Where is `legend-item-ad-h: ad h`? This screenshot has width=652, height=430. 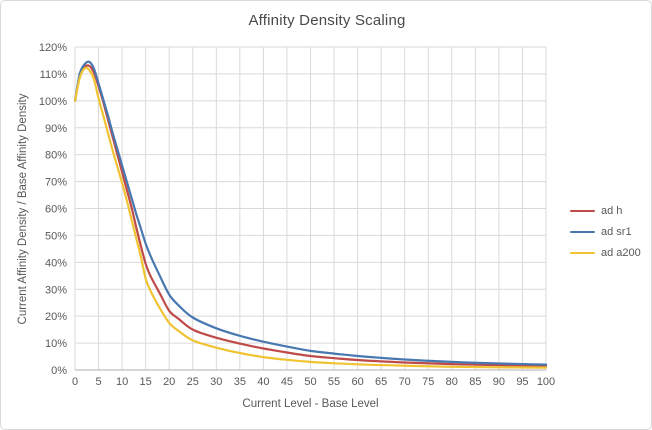 legend-item-ad-h: ad h is located at coordinates (605, 211).